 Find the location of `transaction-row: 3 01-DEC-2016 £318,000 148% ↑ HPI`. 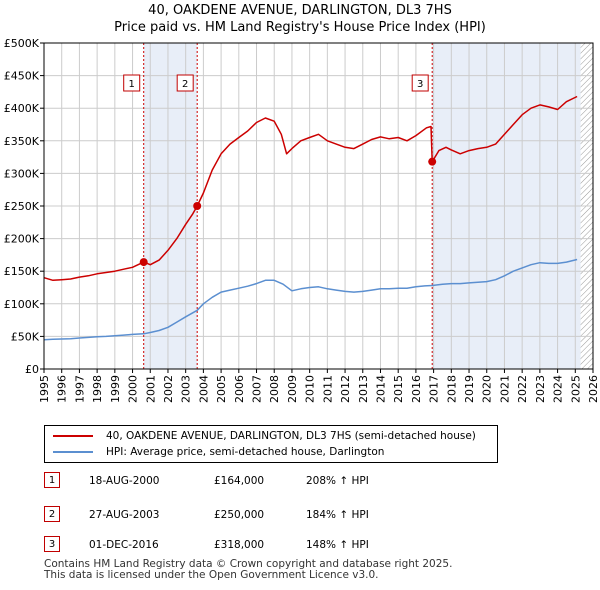

transaction-row: 3 01-DEC-2016 £318,000 148% ↑ HPI is located at coordinates (254, 545).